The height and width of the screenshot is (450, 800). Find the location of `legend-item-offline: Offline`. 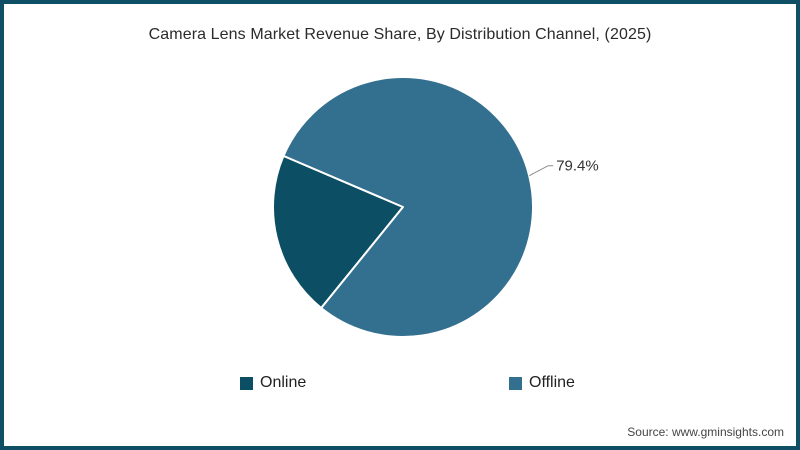

legend-item-offline: Offline is located at coordinates (542, 383).